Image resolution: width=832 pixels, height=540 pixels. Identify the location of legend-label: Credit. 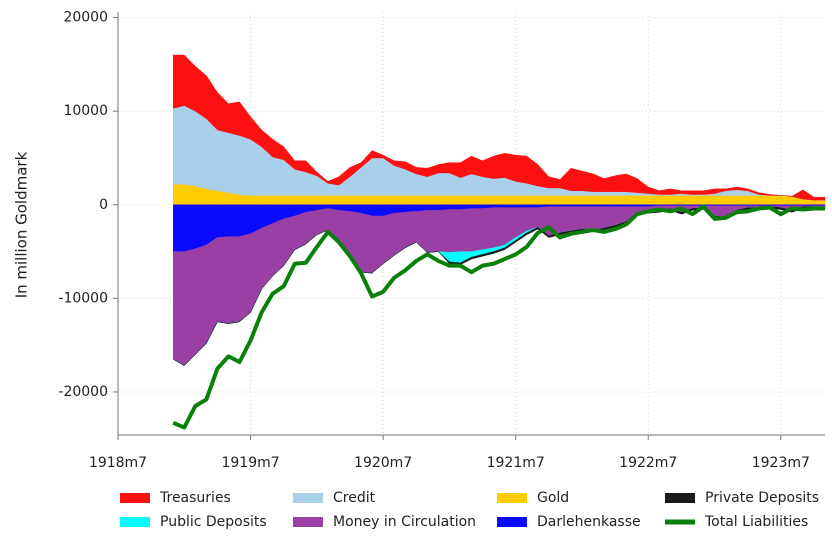
(354, 498).